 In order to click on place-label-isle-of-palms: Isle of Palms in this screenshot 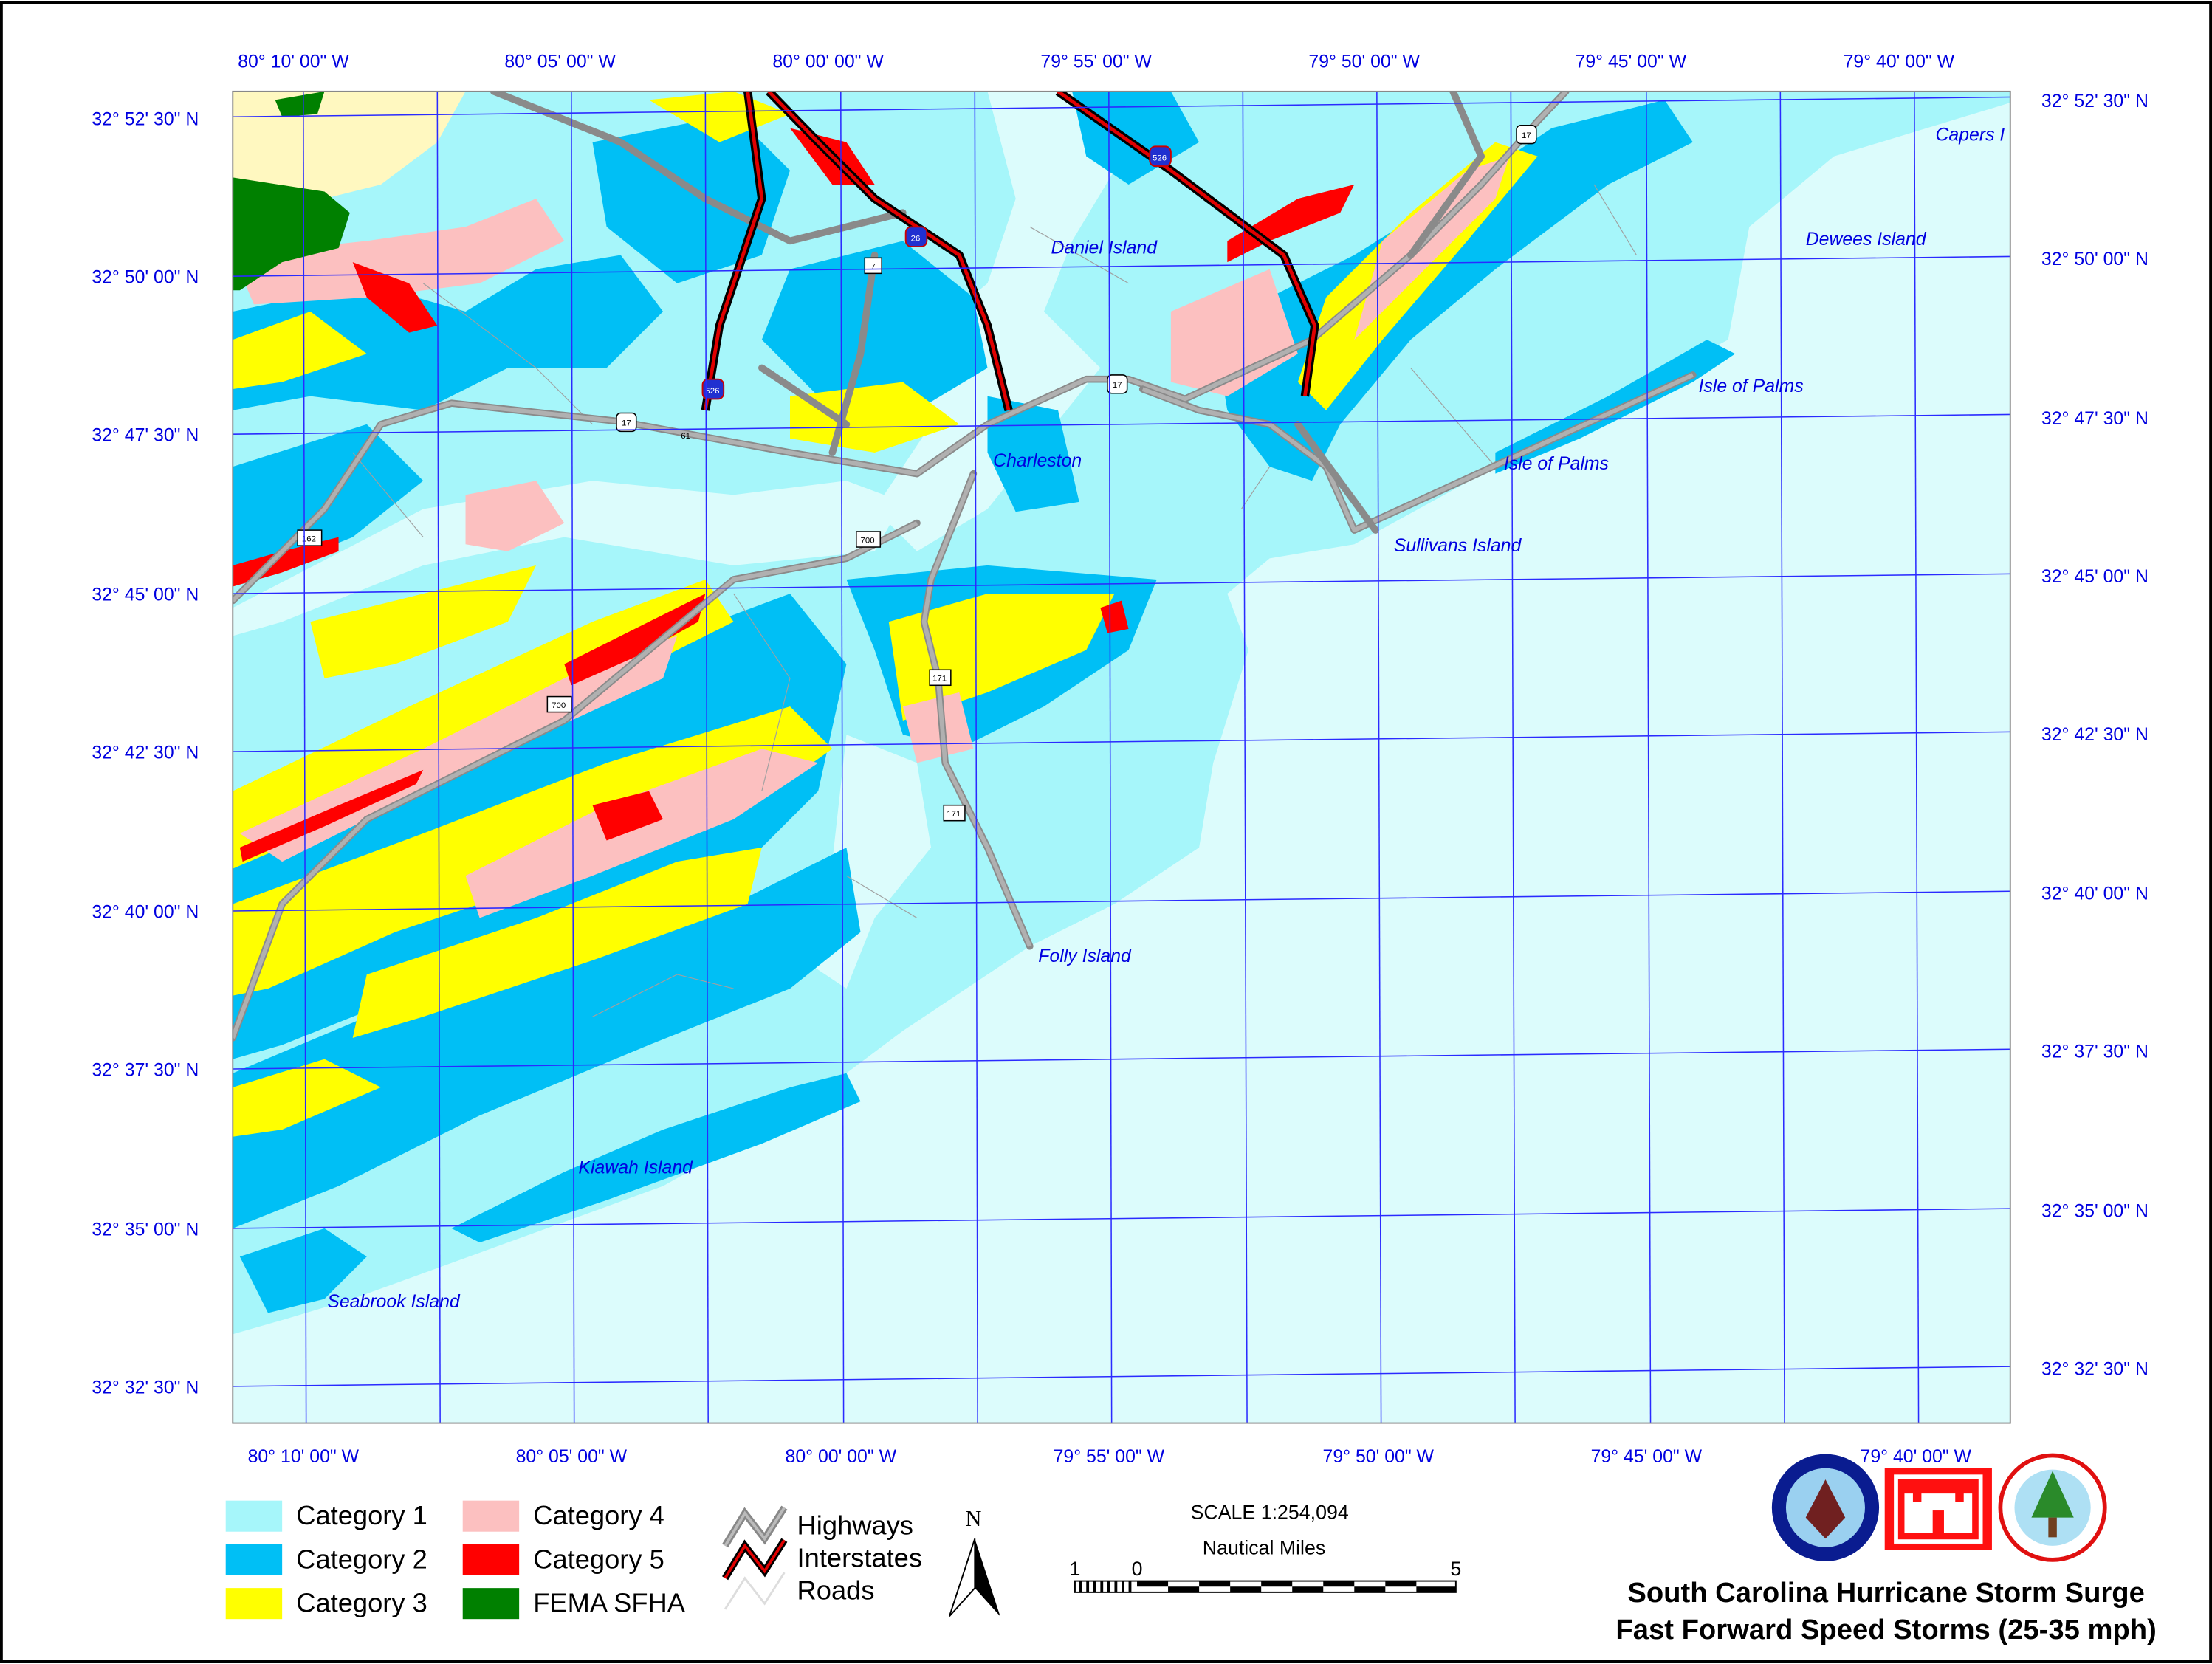, I will do `click(1751, 386)`.